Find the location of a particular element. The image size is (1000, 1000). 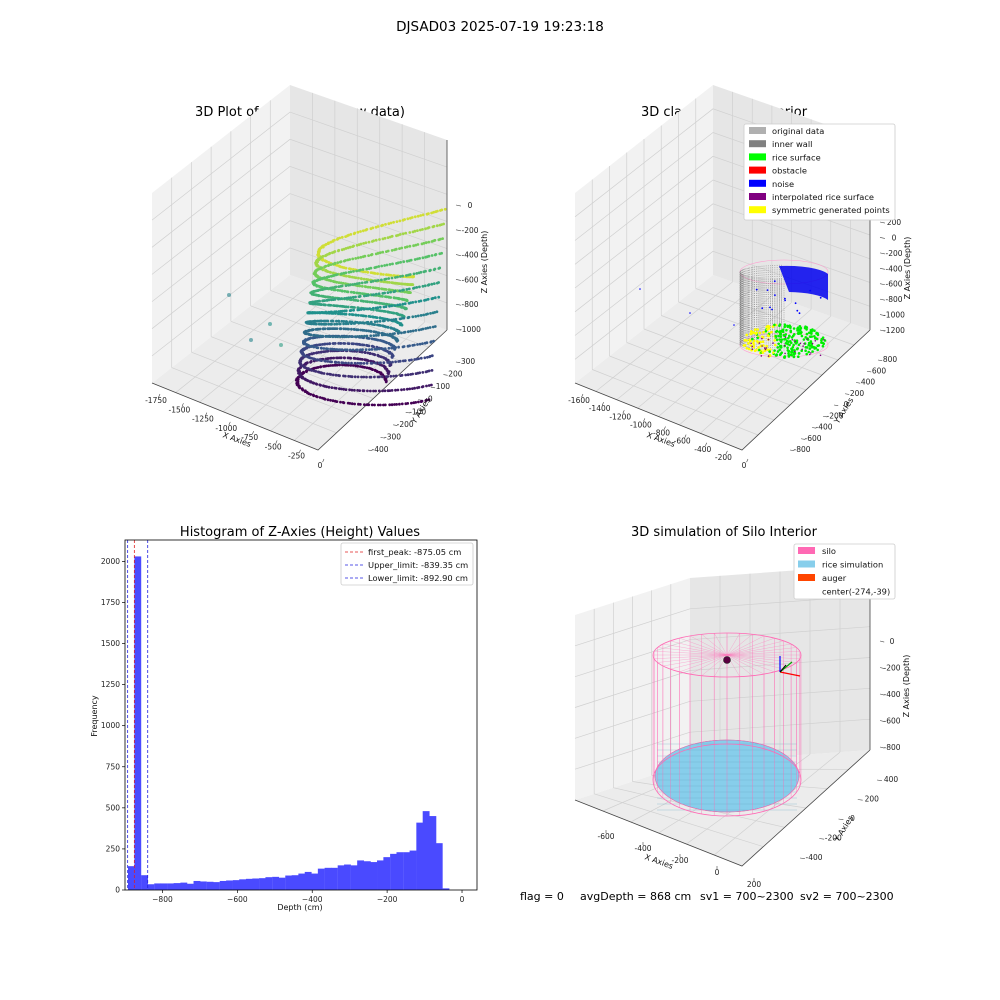

y-tick-label: -200 is located at coordinates (405, 424).